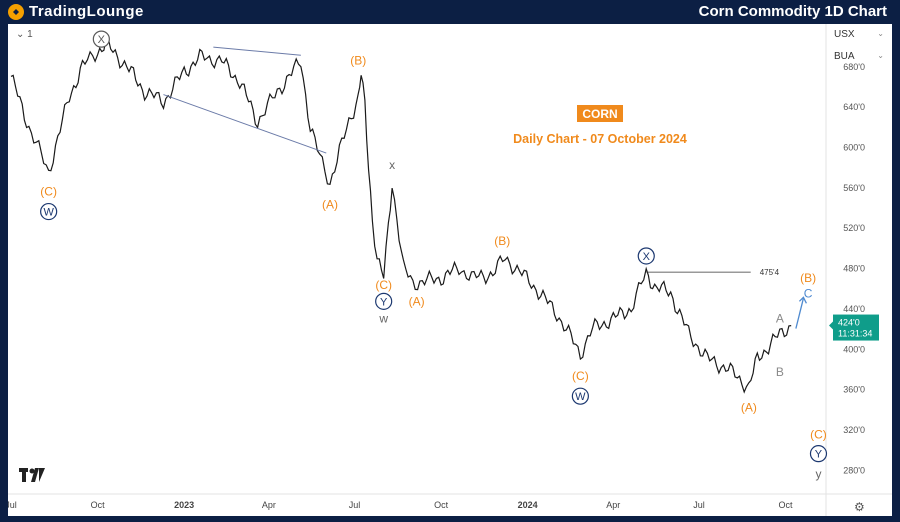  I want to click on y-tick-label: 280'0, so click(854, 470).